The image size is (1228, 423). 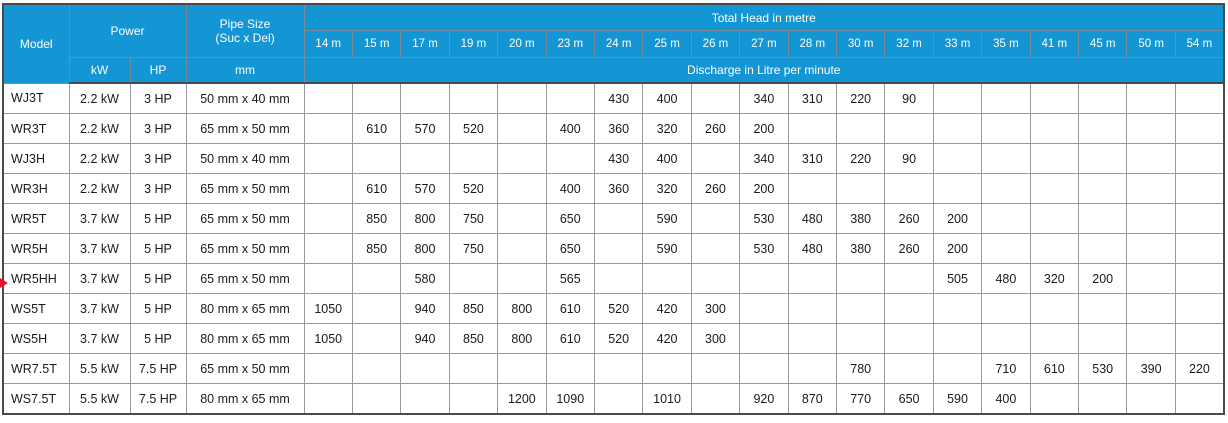 I want to click on head-column-35m: 35 m, so click(x=1006, y=44).